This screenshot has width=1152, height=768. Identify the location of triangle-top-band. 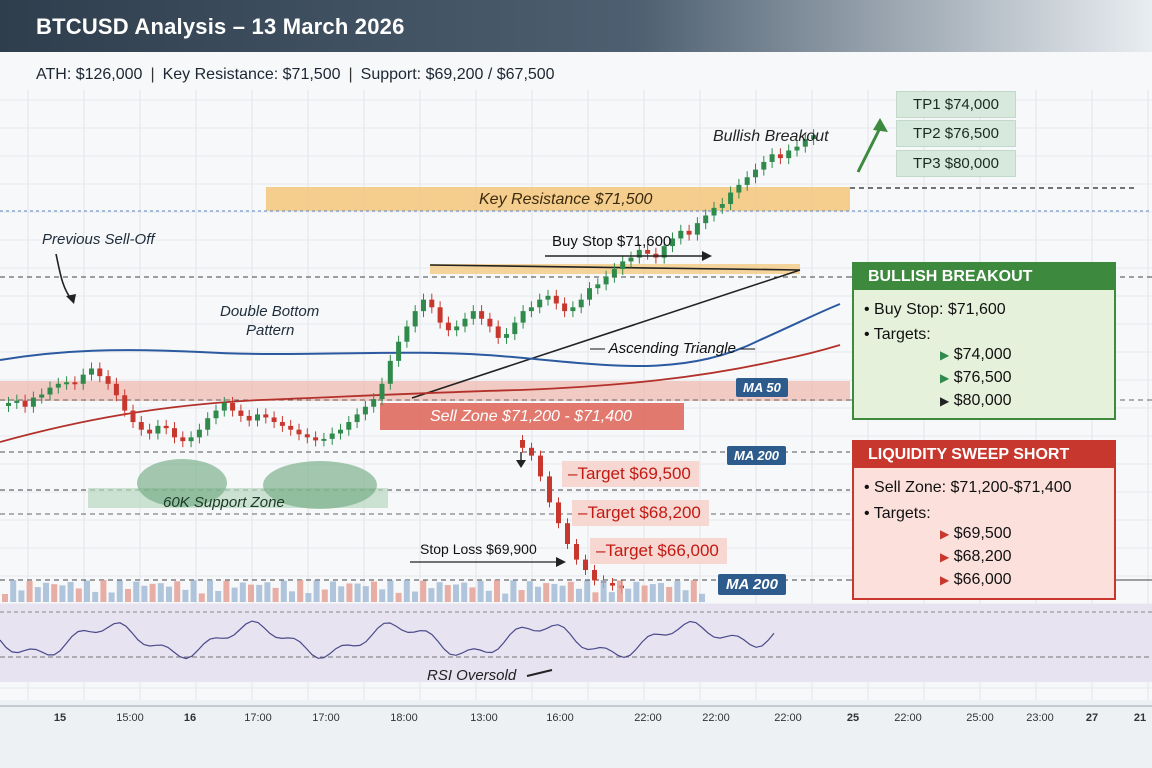
(615, 269).